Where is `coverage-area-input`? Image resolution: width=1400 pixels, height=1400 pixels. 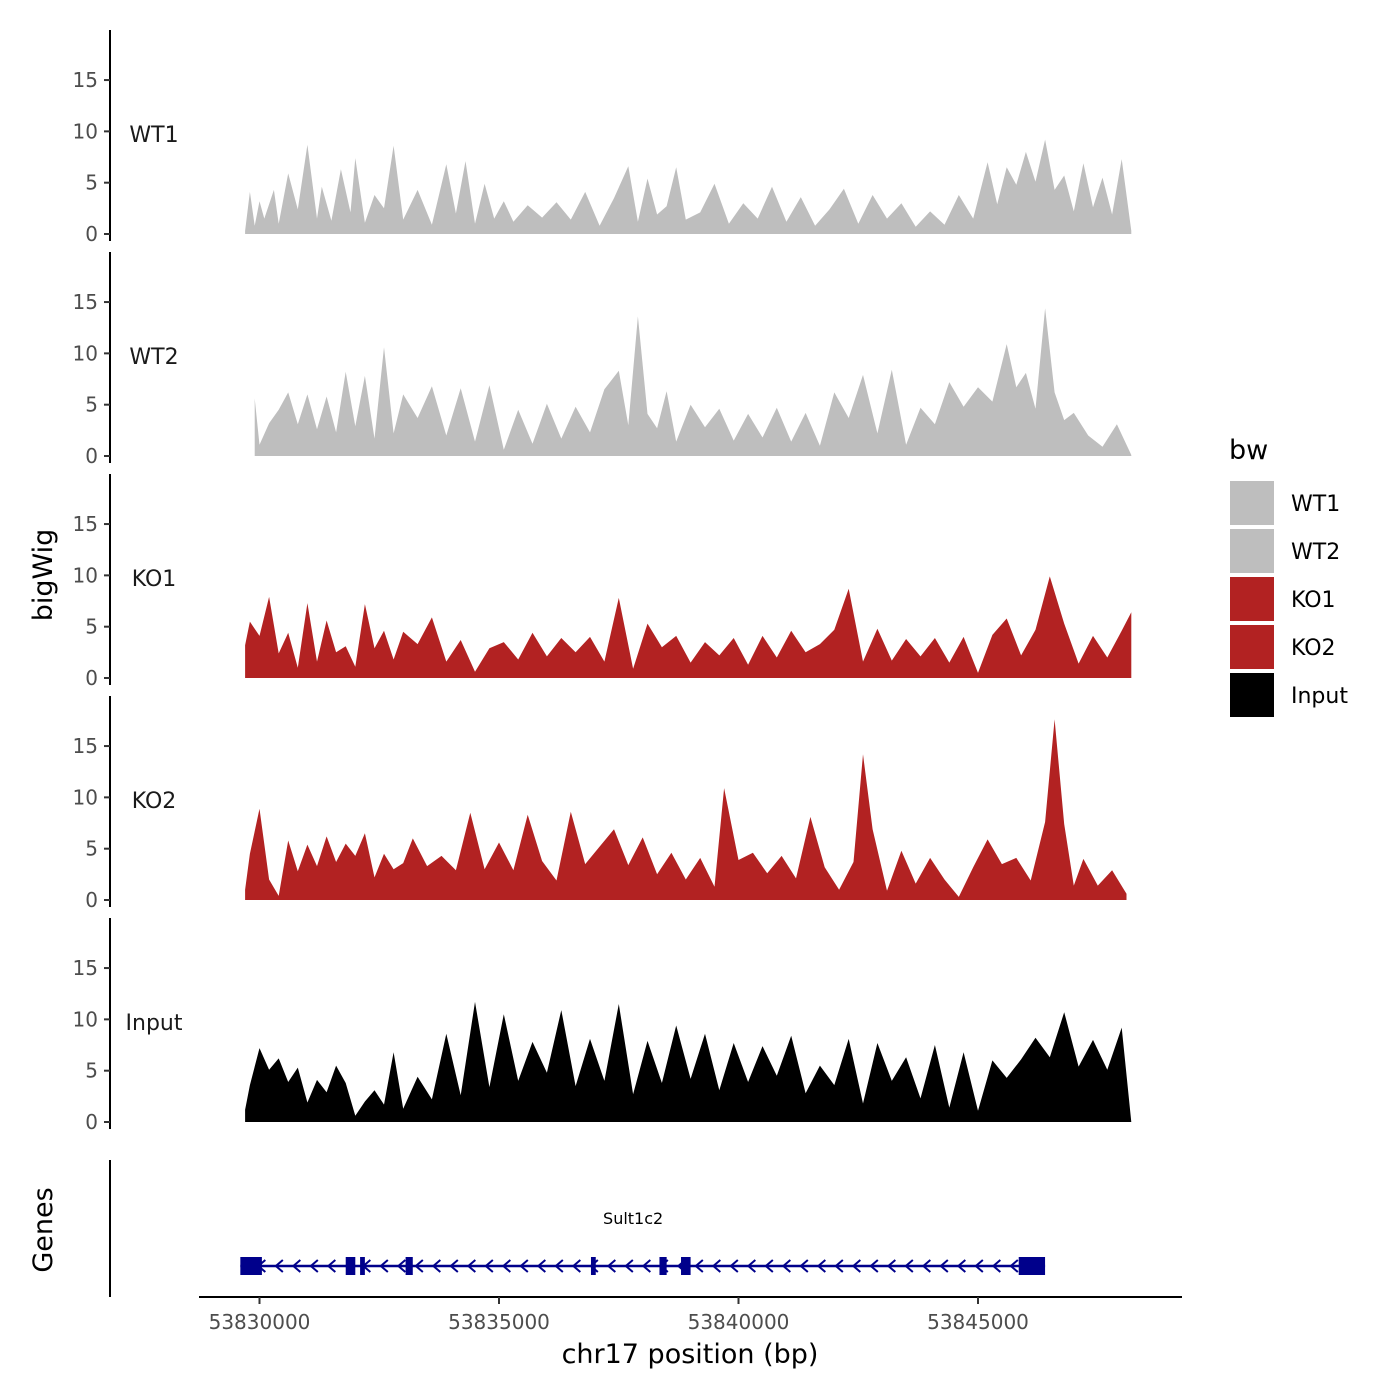
coverage-area-input is located at coordinates (688, 1061).